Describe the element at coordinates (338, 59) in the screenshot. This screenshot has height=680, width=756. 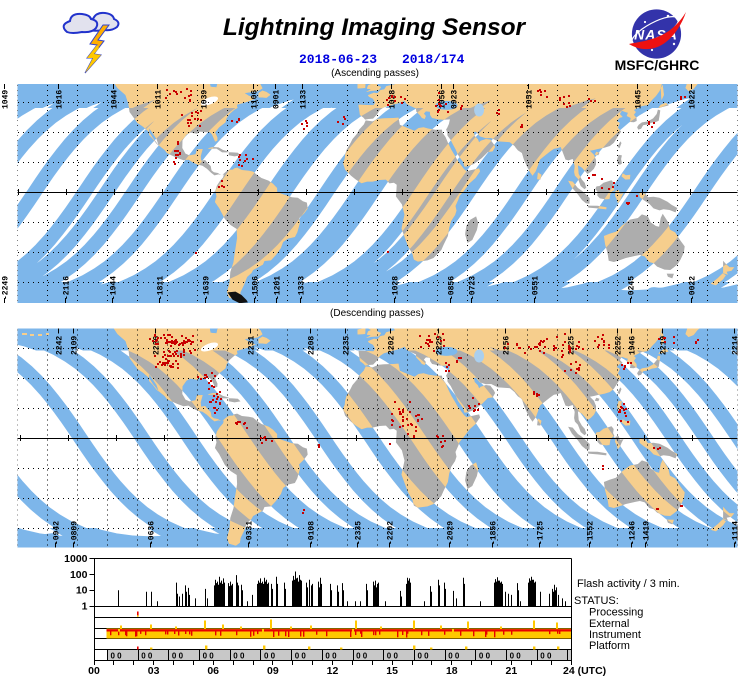
I see `svg-text: 2018-06-23` at that location.